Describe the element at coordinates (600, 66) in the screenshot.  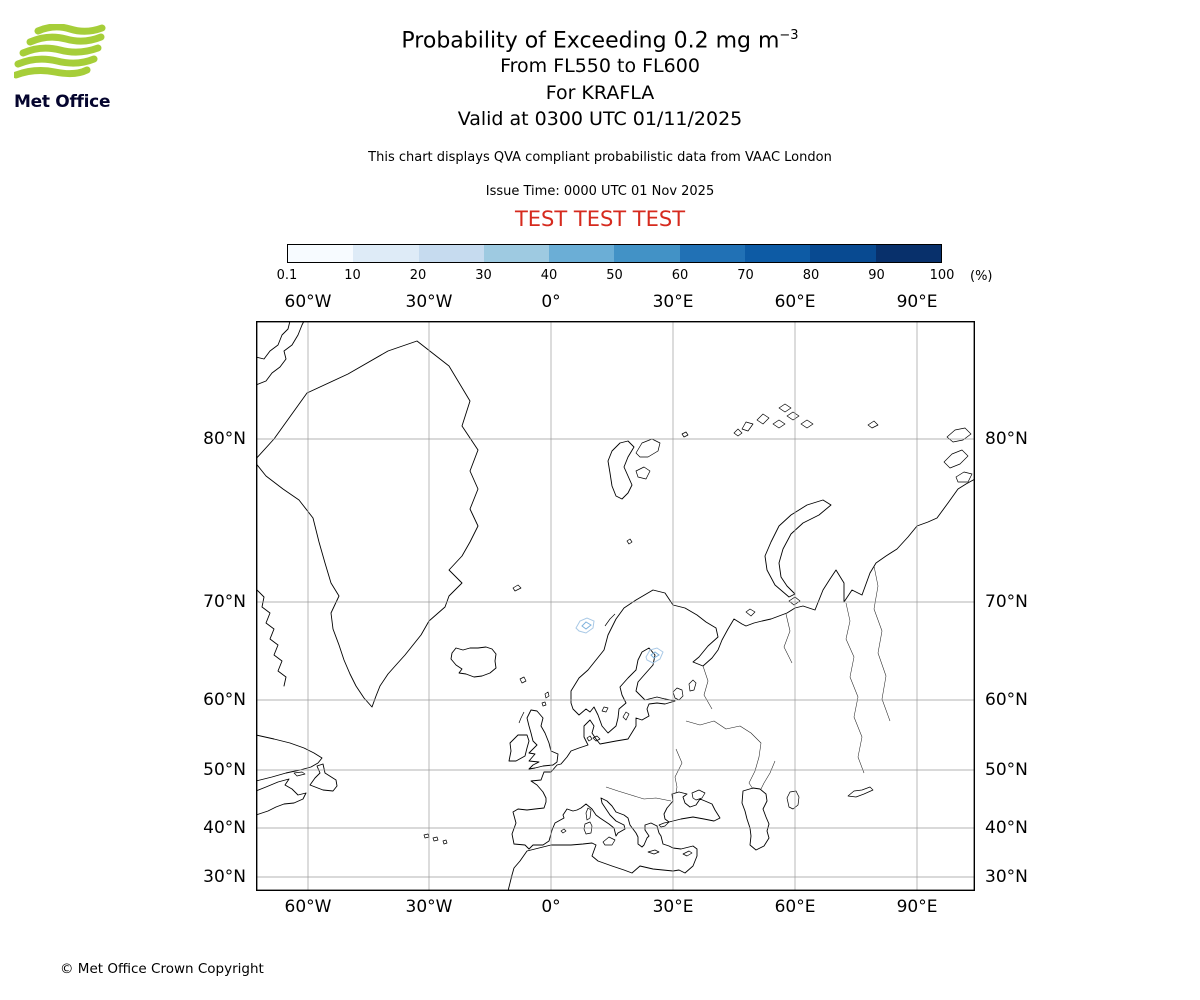
I see `subtitle-flight-levels: From FL550 to FL600` at that location.